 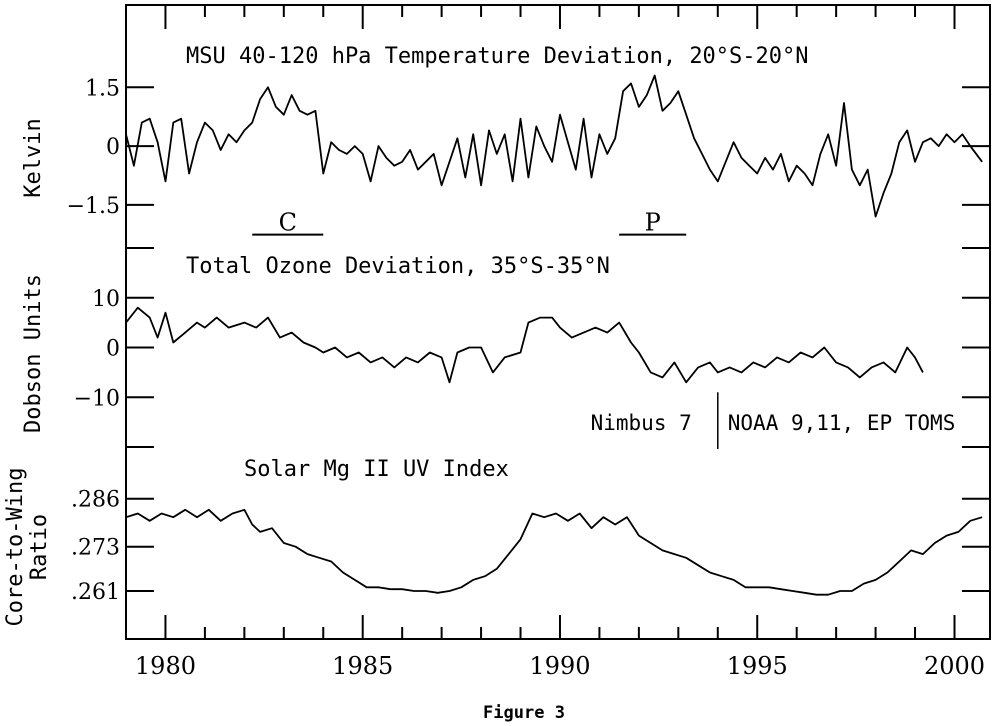 I want to click on y-tick-label: 10, so click(x=106, y=299).